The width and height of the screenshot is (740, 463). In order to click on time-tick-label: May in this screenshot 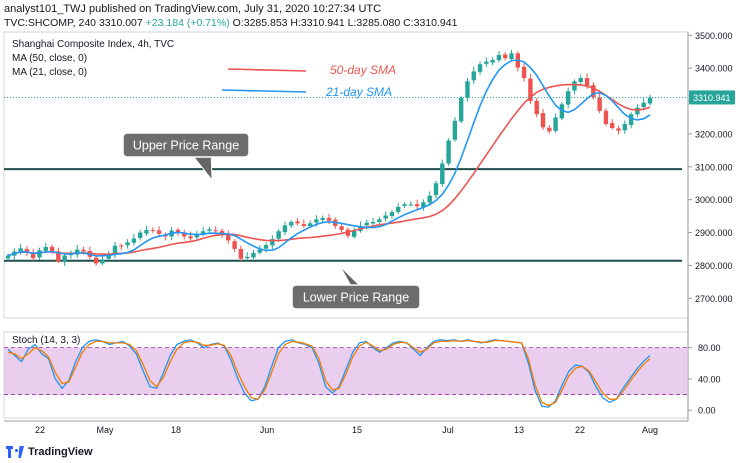, I will do `click(105, 430)`.